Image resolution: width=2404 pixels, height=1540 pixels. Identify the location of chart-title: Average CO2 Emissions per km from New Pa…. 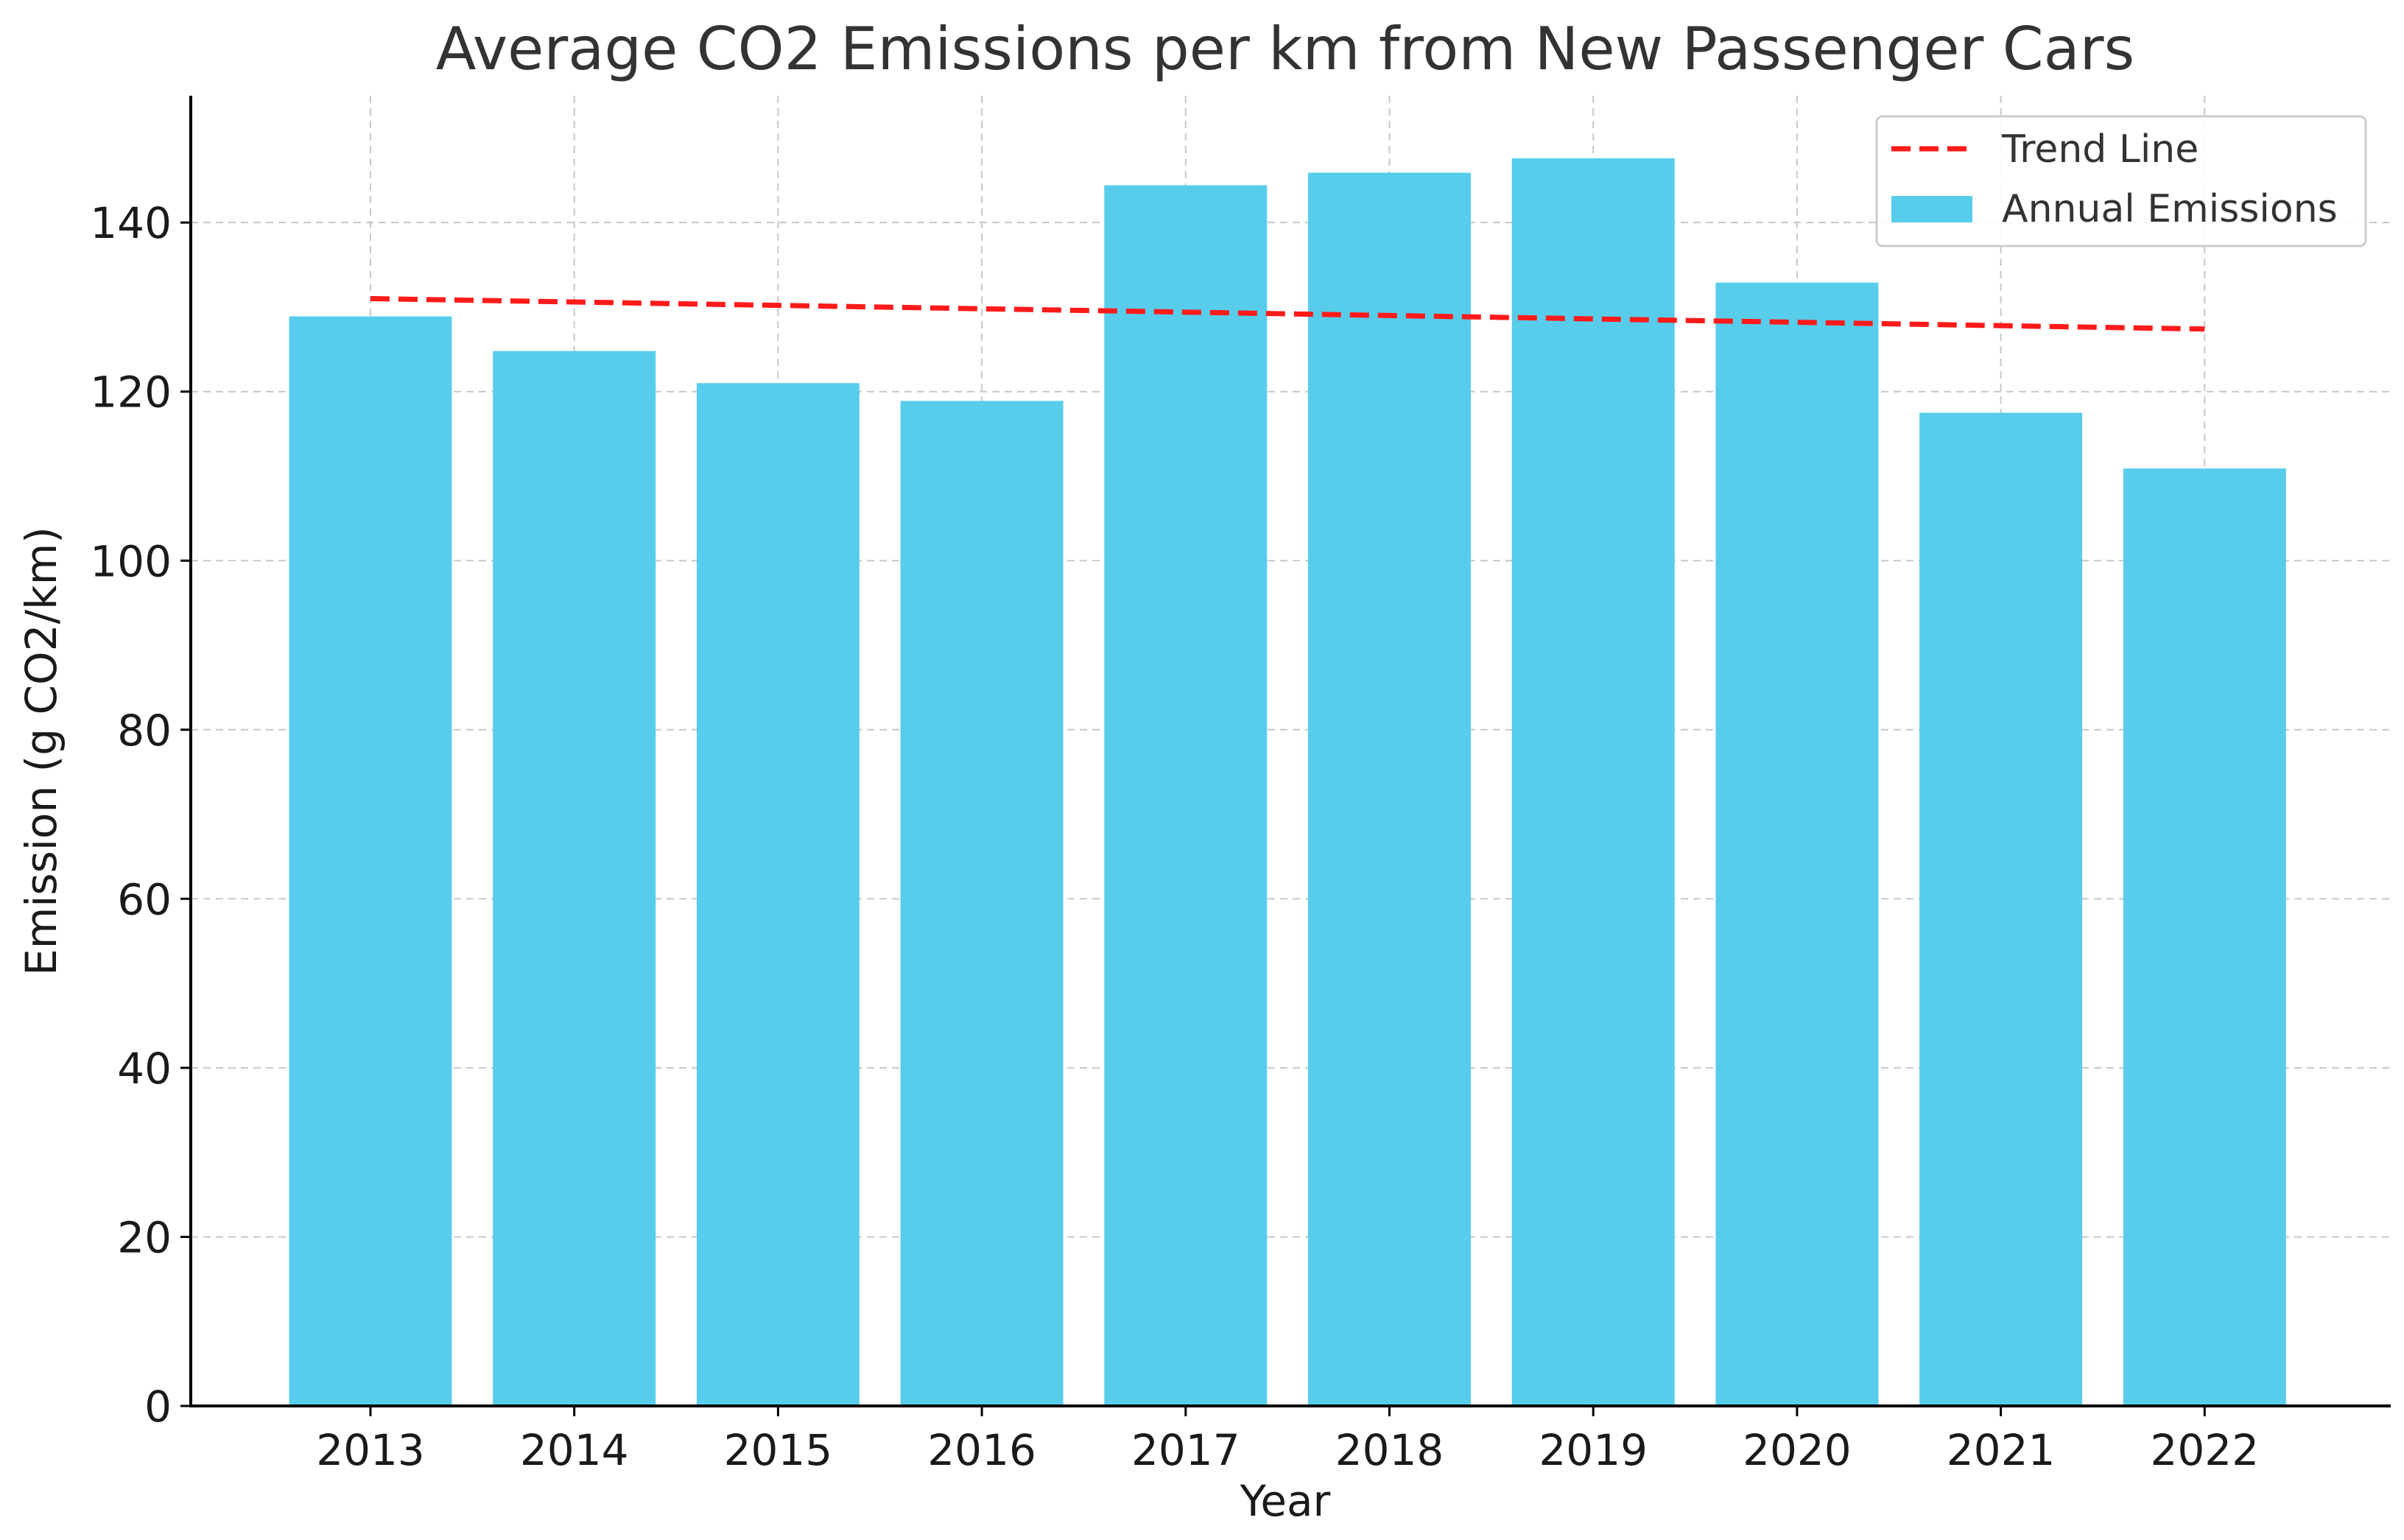
(1285, 49).